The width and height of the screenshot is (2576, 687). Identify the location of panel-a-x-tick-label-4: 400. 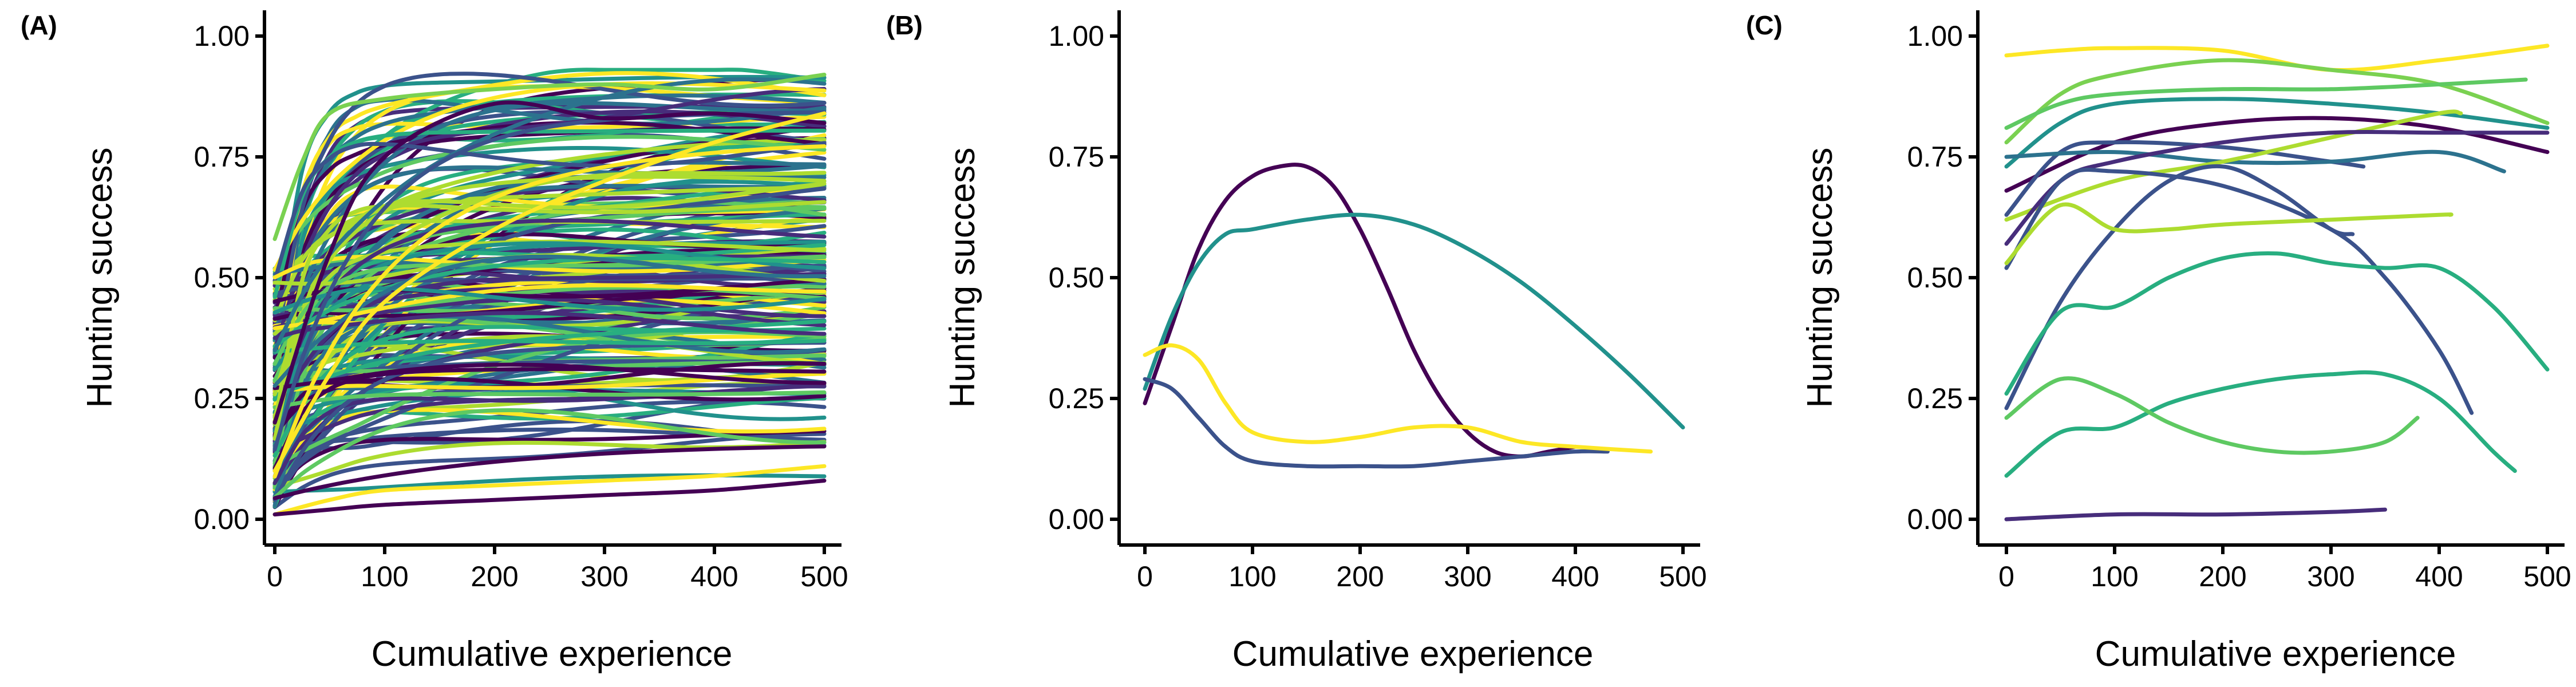
(714, 576).